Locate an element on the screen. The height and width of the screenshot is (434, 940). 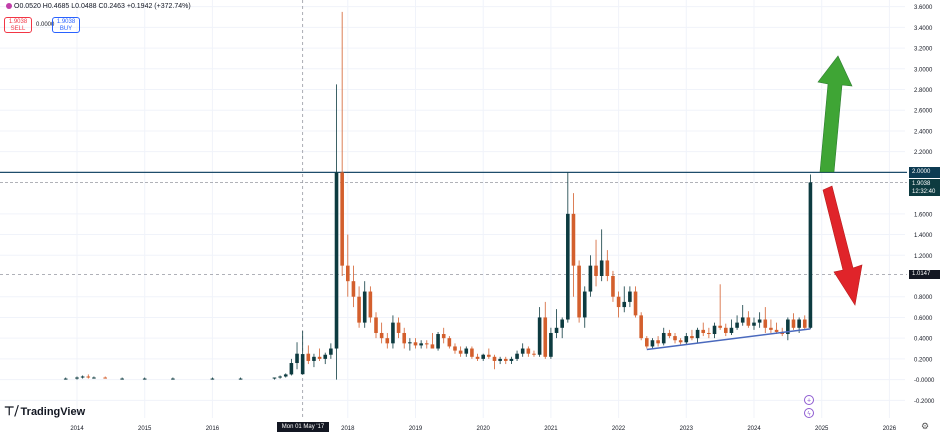
y-tick-label: 3.6000 is located at coordinates (923, 8).